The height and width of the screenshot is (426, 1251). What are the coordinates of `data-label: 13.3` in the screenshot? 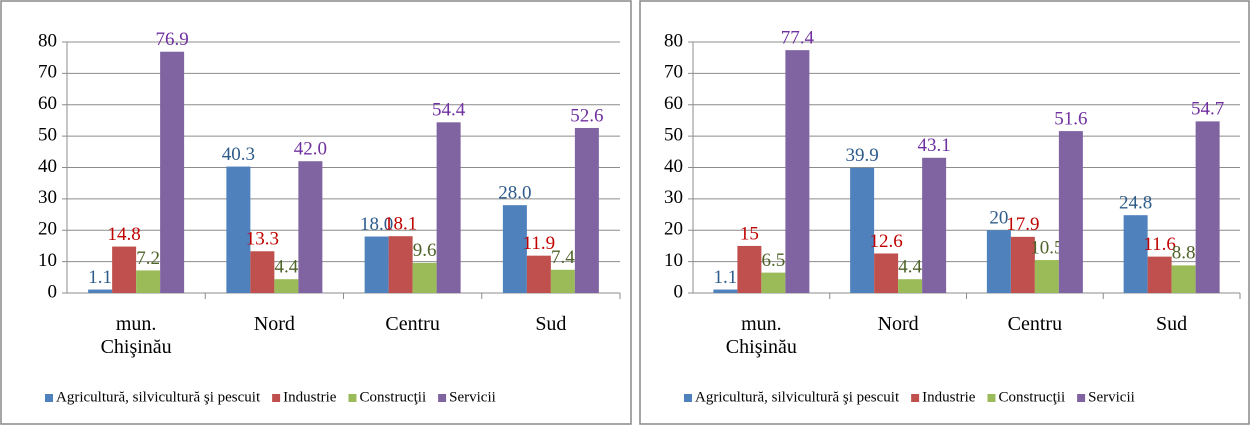 It's located at (262, 239).